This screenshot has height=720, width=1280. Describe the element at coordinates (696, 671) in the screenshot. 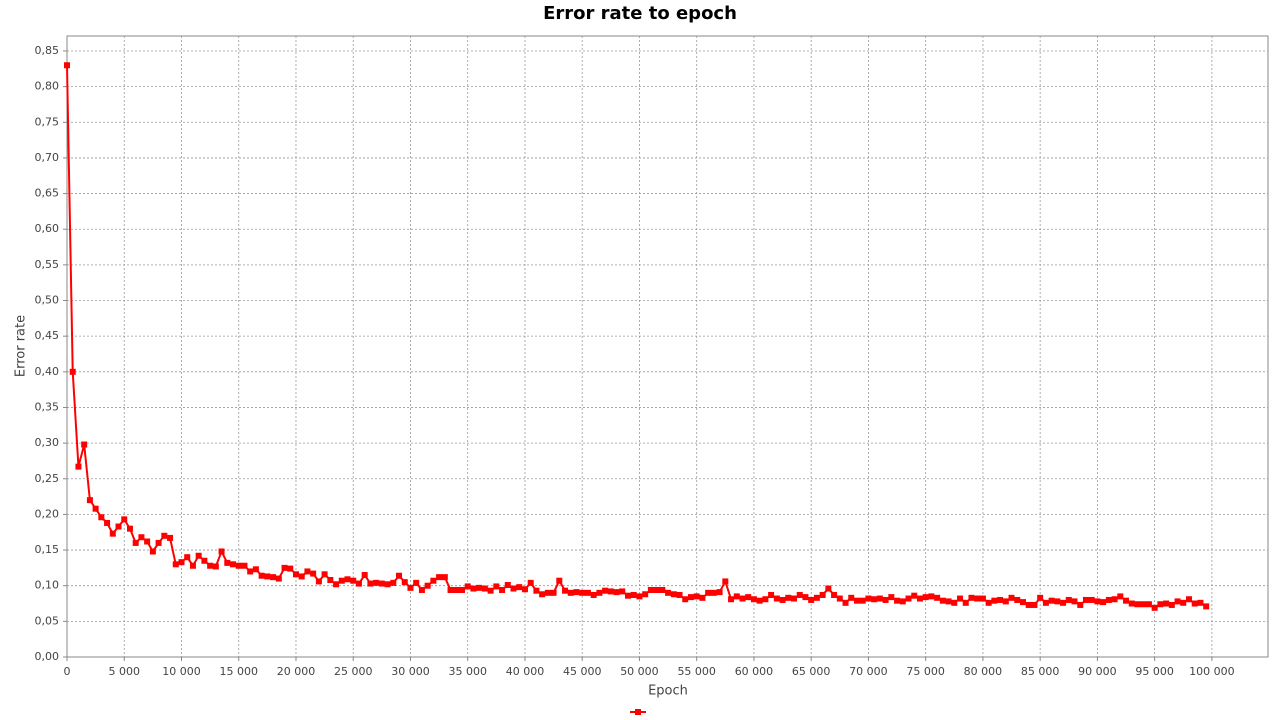

I see `x-tick-label: 55 000` at that location.